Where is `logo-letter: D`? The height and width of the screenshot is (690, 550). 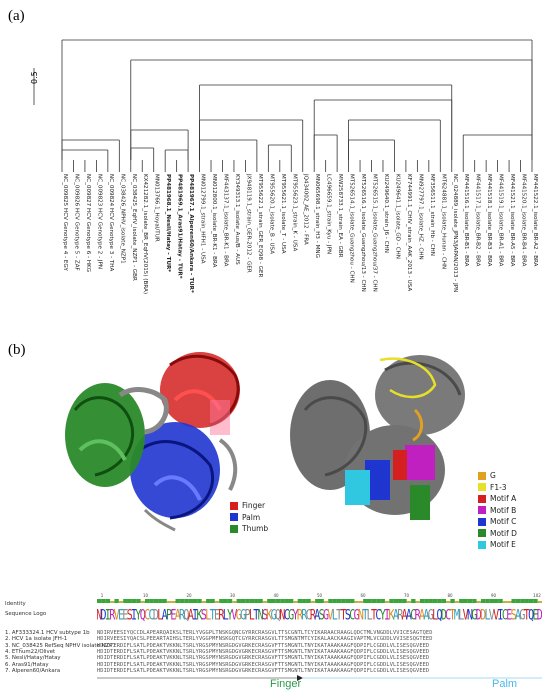
logo-letter: D is located at coordinates (539, 615).